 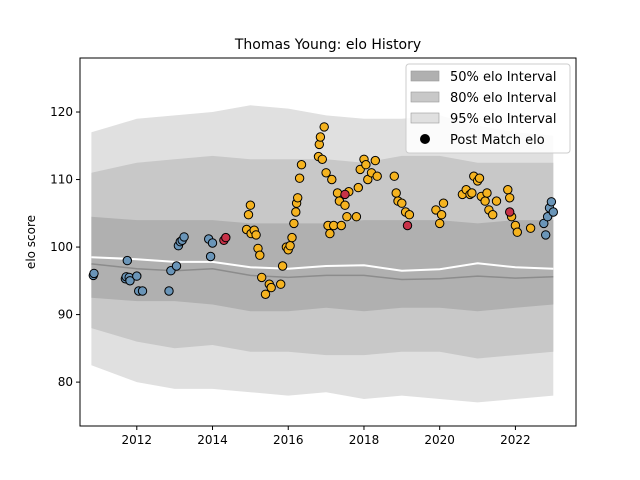 I want to click on y-axis: 80 90 100 110 120, so click(x=65, y=247).